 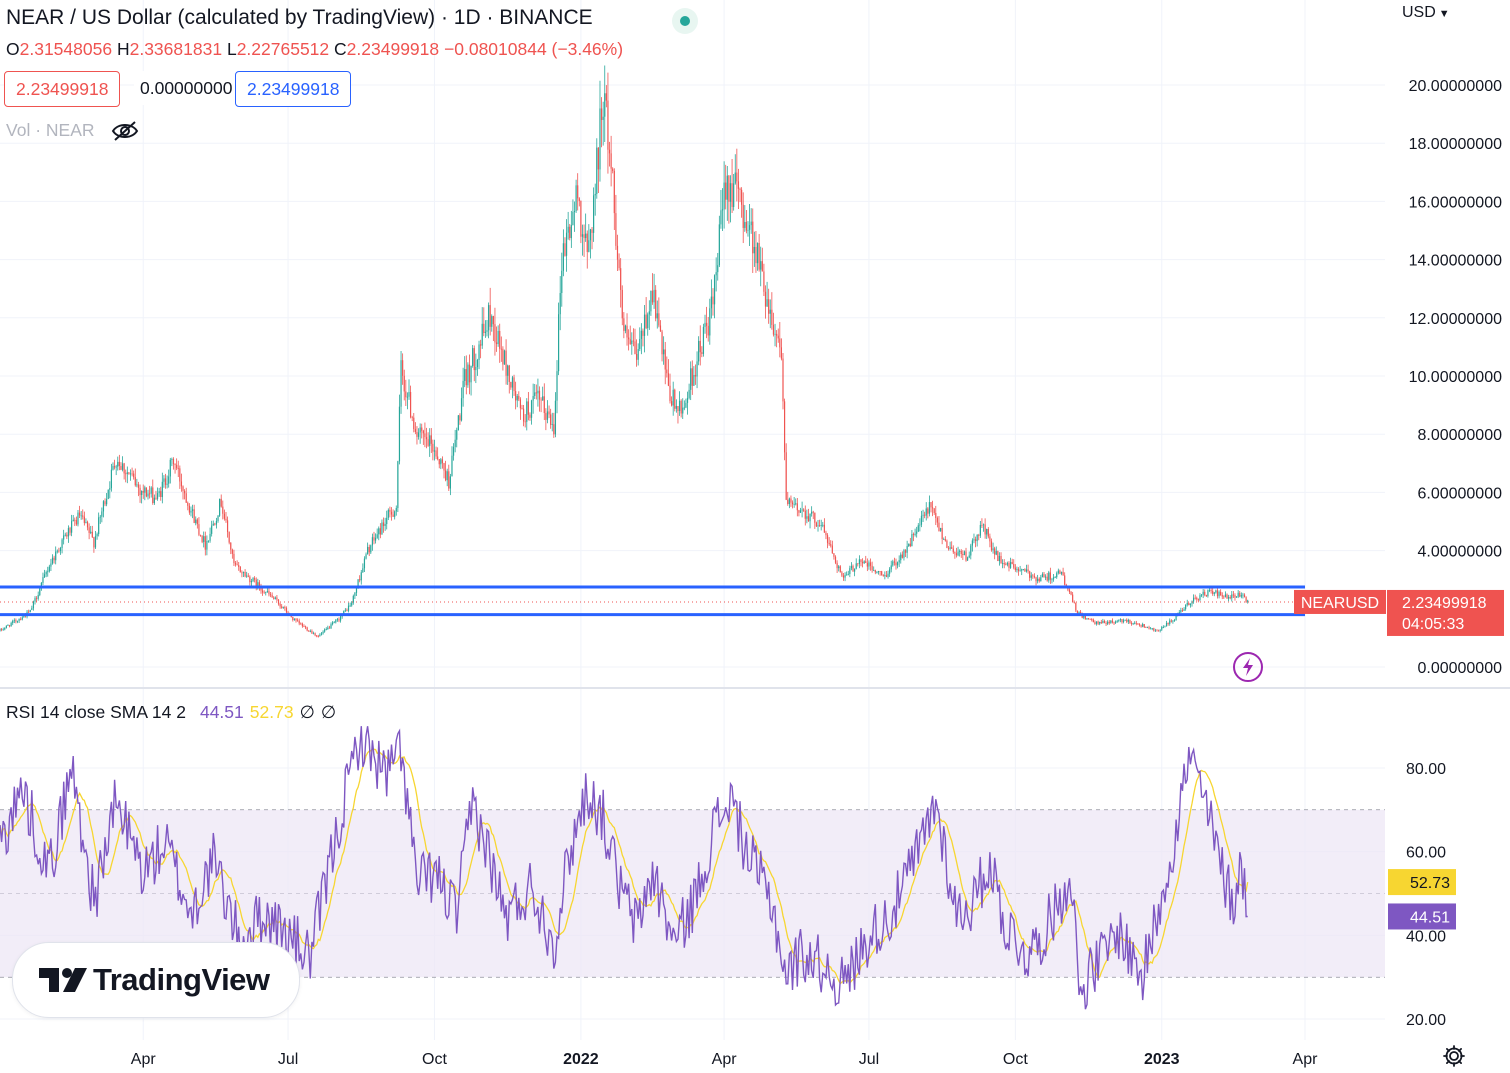 What do you see at coordinates (1419, 12) in the screenshot?
I see `currency-label: USD` at bounding box center [1419, 12].